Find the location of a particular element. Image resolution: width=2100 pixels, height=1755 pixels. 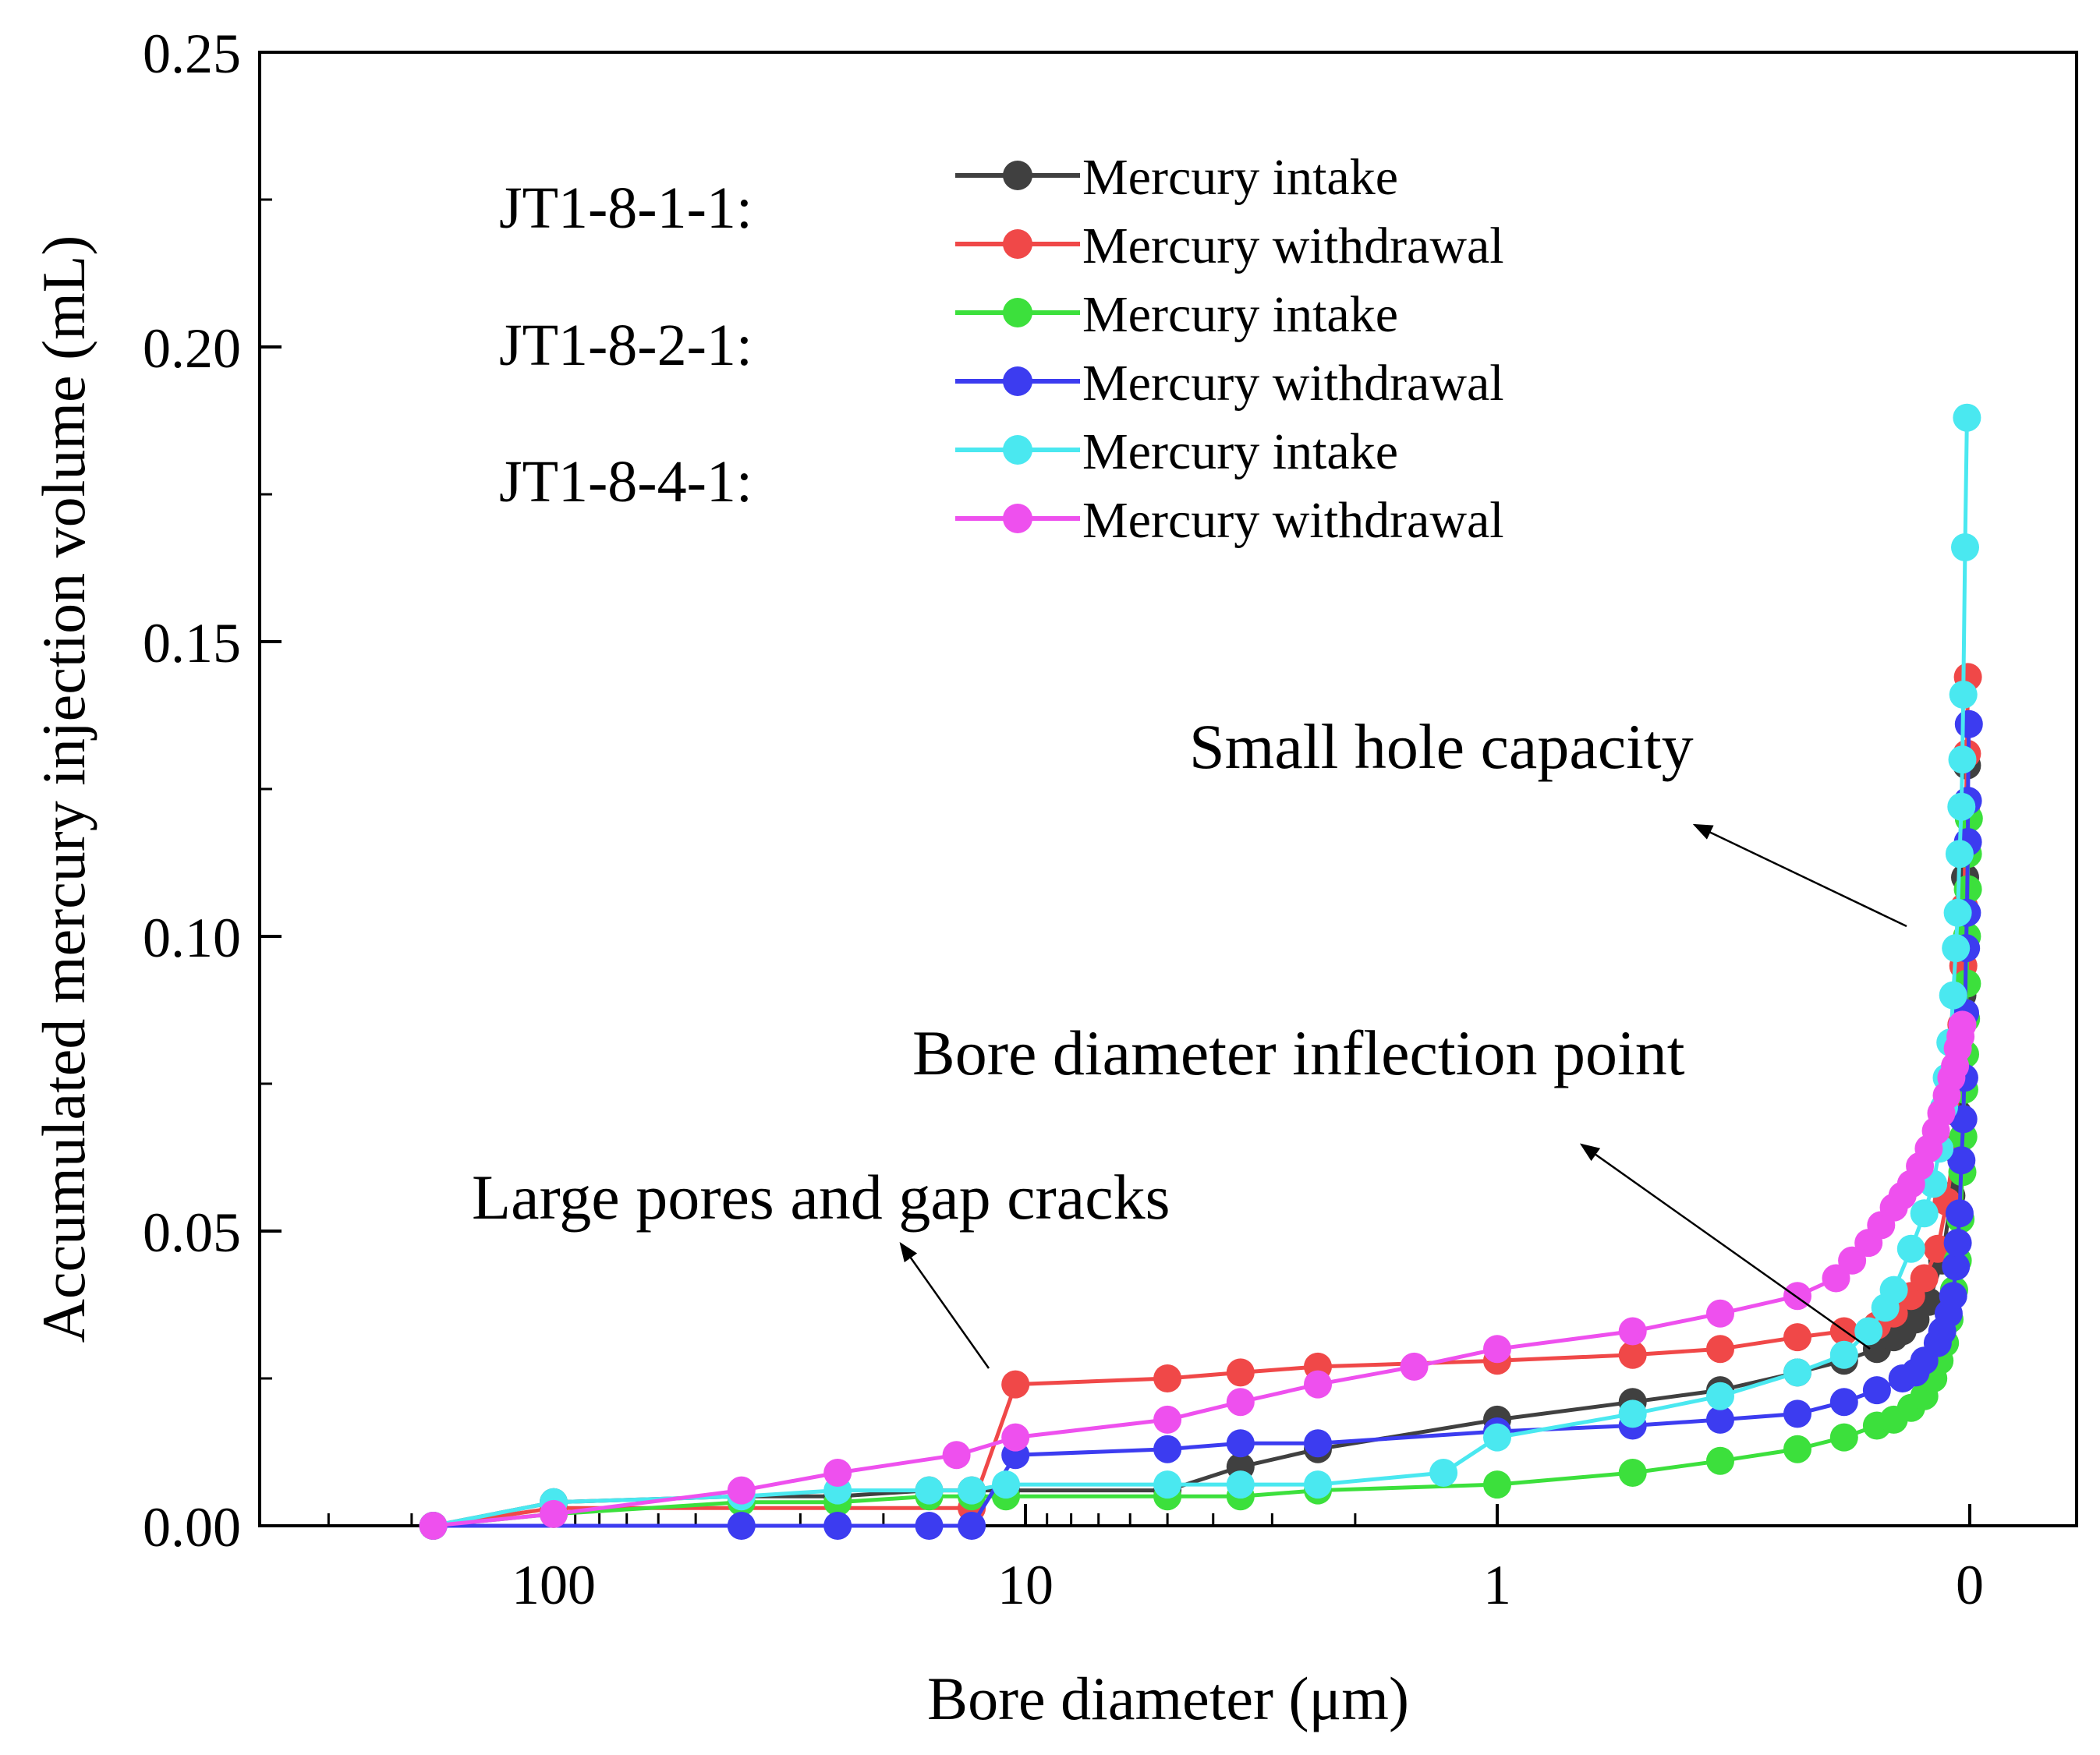

annotation-inflection-arrow is located at coordinates (1725, 1246).